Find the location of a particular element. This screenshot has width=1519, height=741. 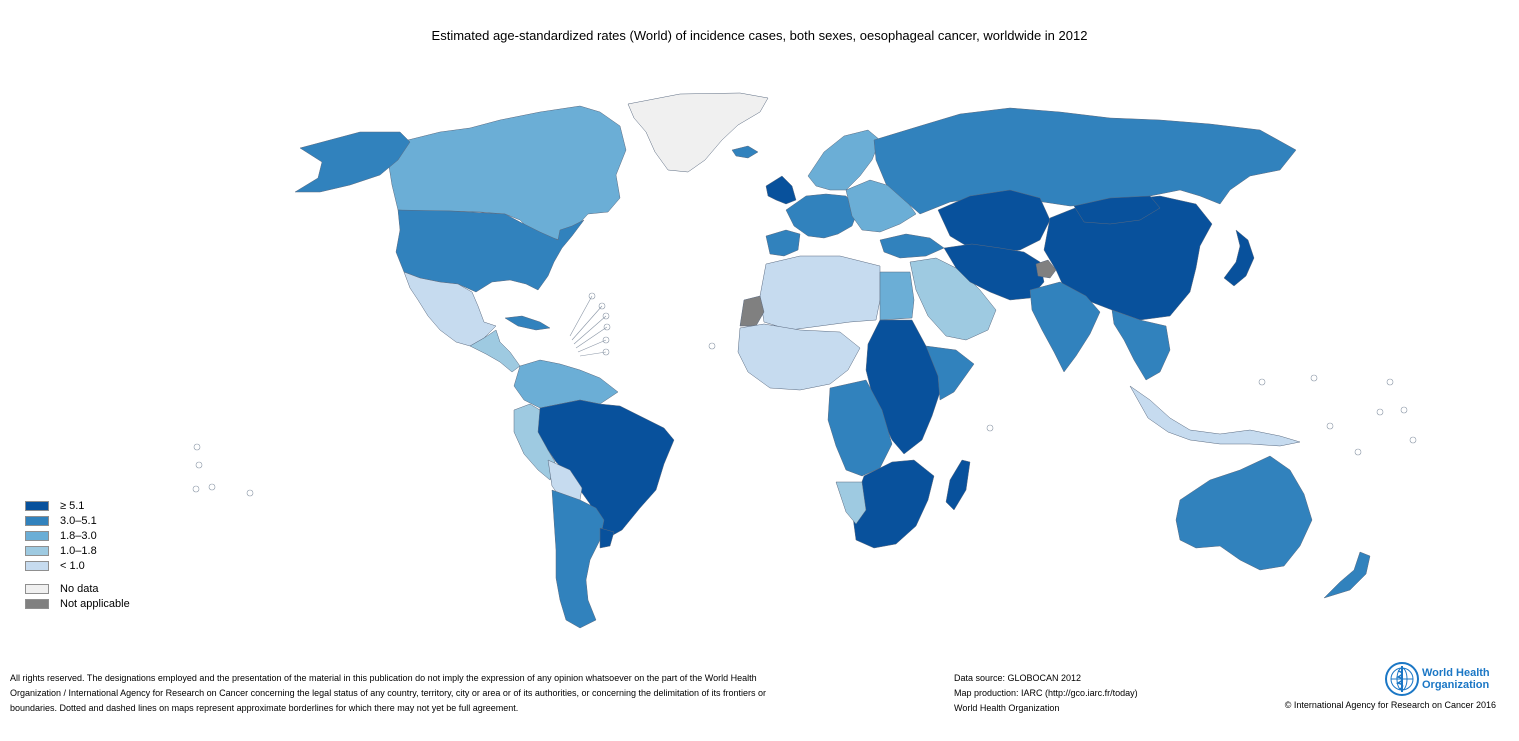

region-mexico is located at coordinates (450, 309).